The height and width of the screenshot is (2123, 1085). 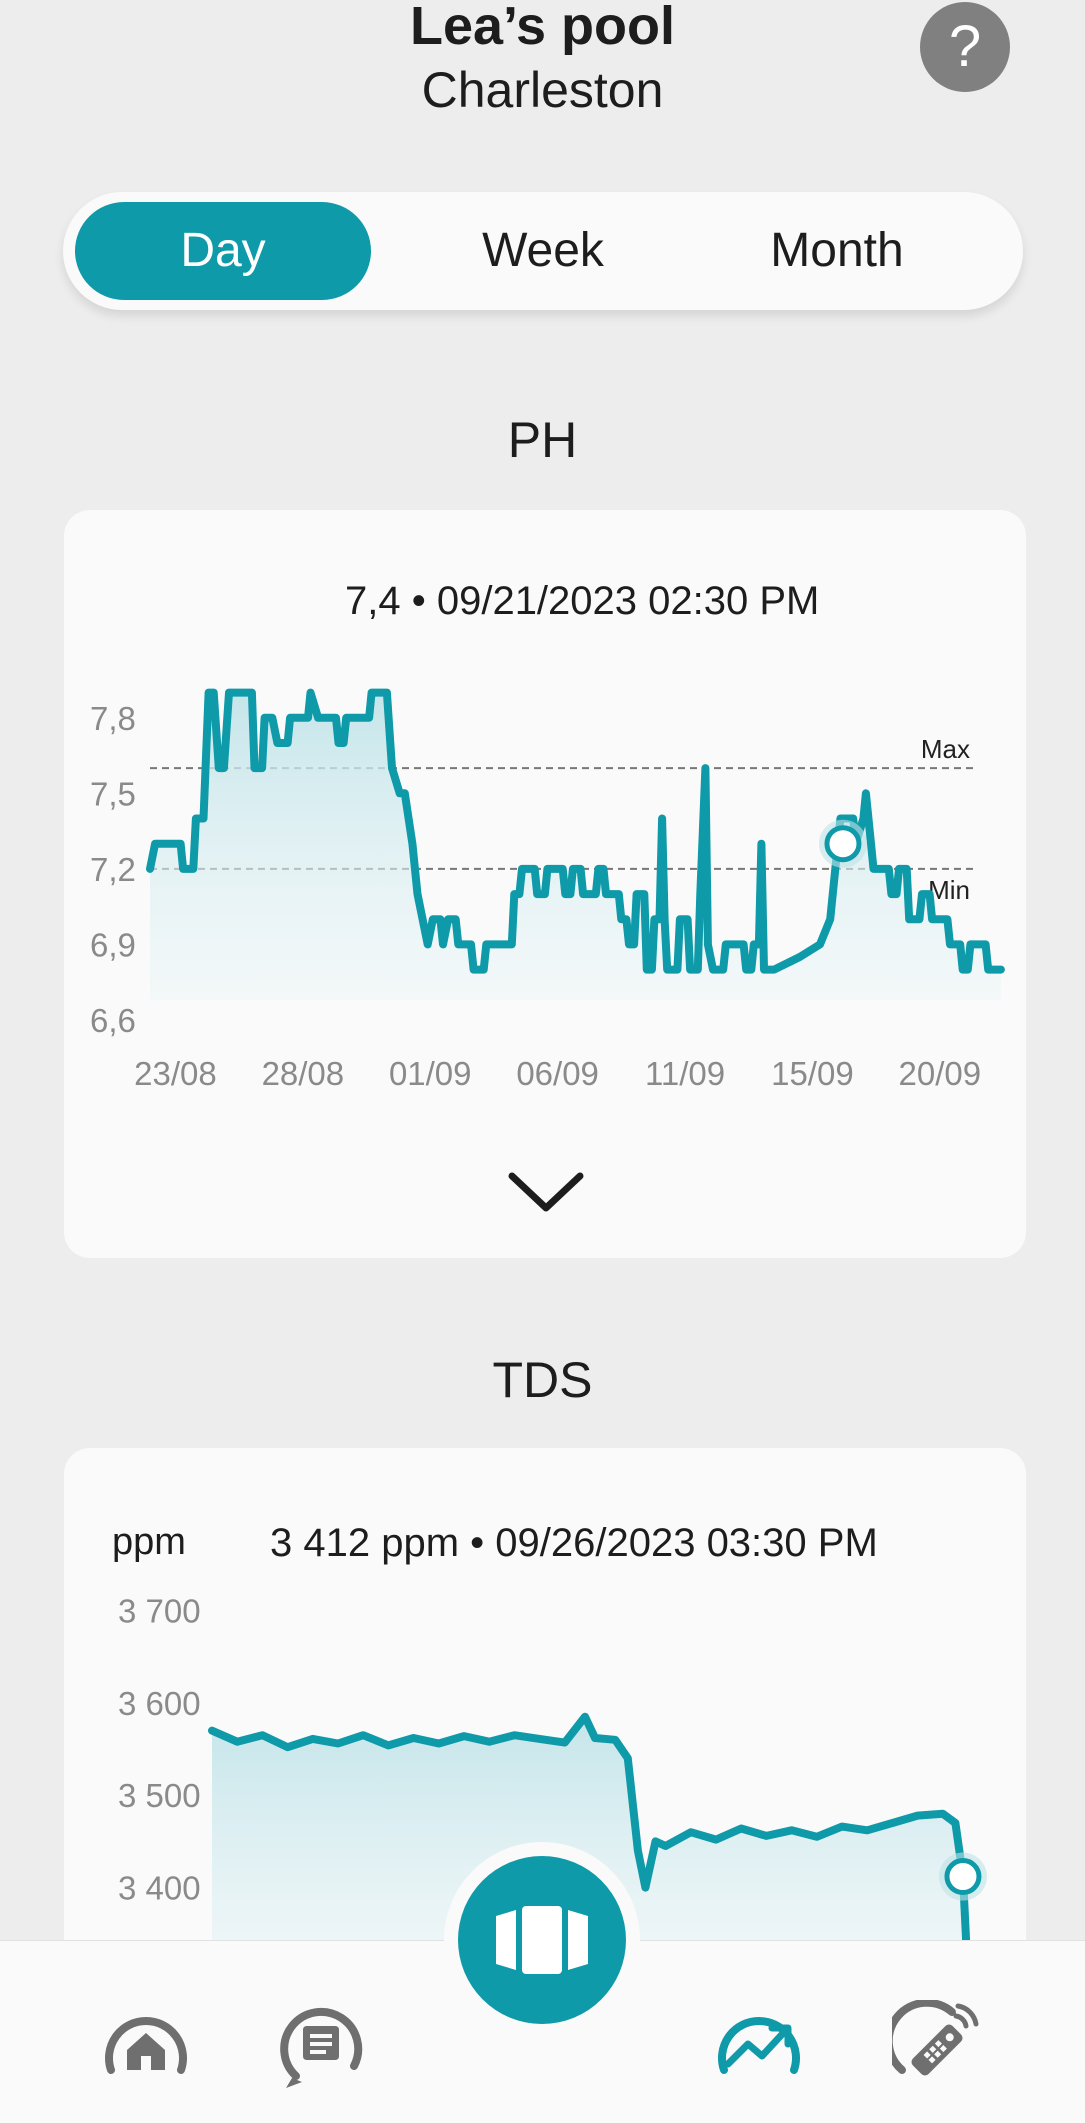 What do you see at coordinates (542, 90) in the screenshot?
I see `pool-location: Charleston` at bounding box center [542, 90].